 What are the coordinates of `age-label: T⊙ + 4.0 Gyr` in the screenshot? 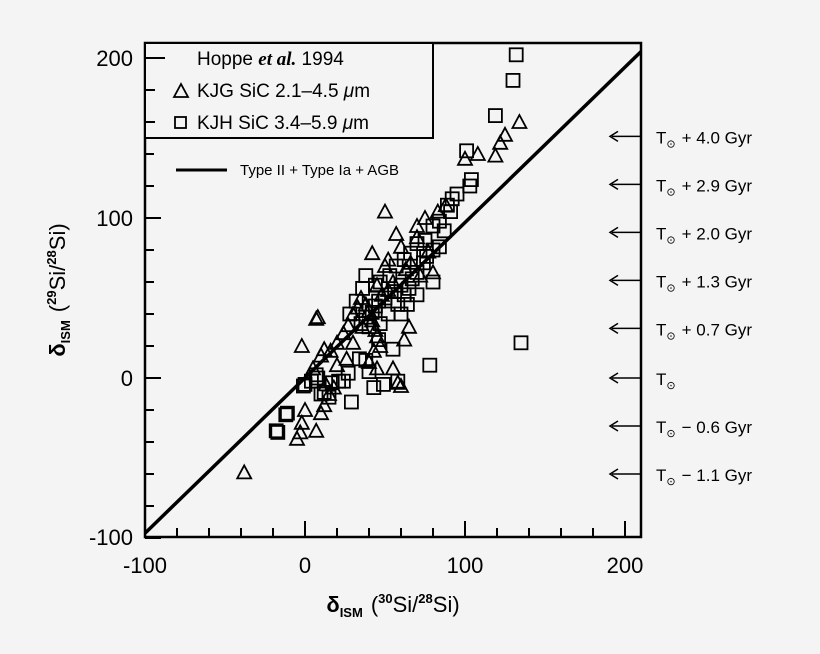 It's located at (704, 139).